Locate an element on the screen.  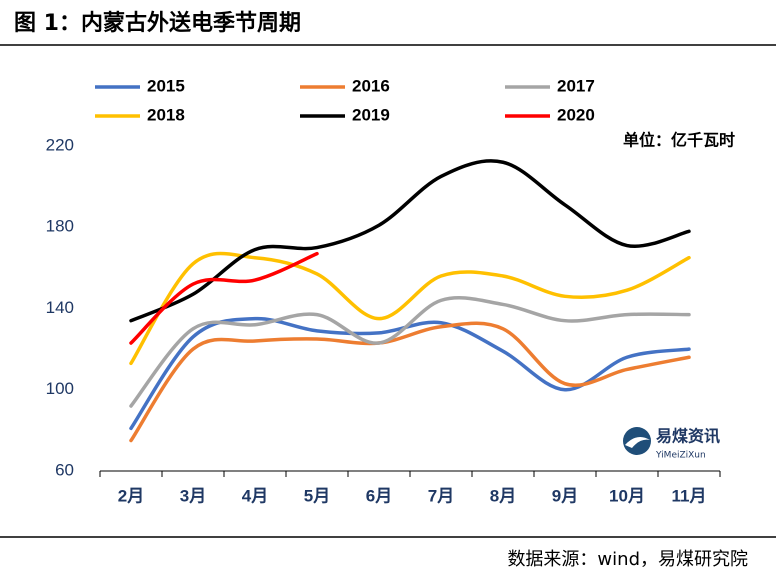
unit-label: 单位：亿千瓦时 is located at coordinates (679, 140).